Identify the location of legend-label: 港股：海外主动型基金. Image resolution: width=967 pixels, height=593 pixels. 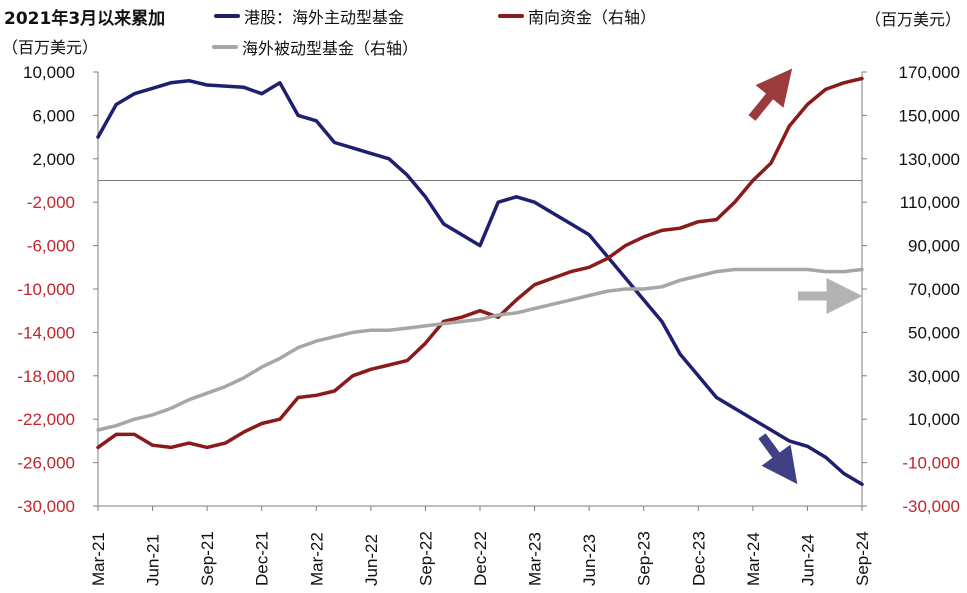
(324, 17).